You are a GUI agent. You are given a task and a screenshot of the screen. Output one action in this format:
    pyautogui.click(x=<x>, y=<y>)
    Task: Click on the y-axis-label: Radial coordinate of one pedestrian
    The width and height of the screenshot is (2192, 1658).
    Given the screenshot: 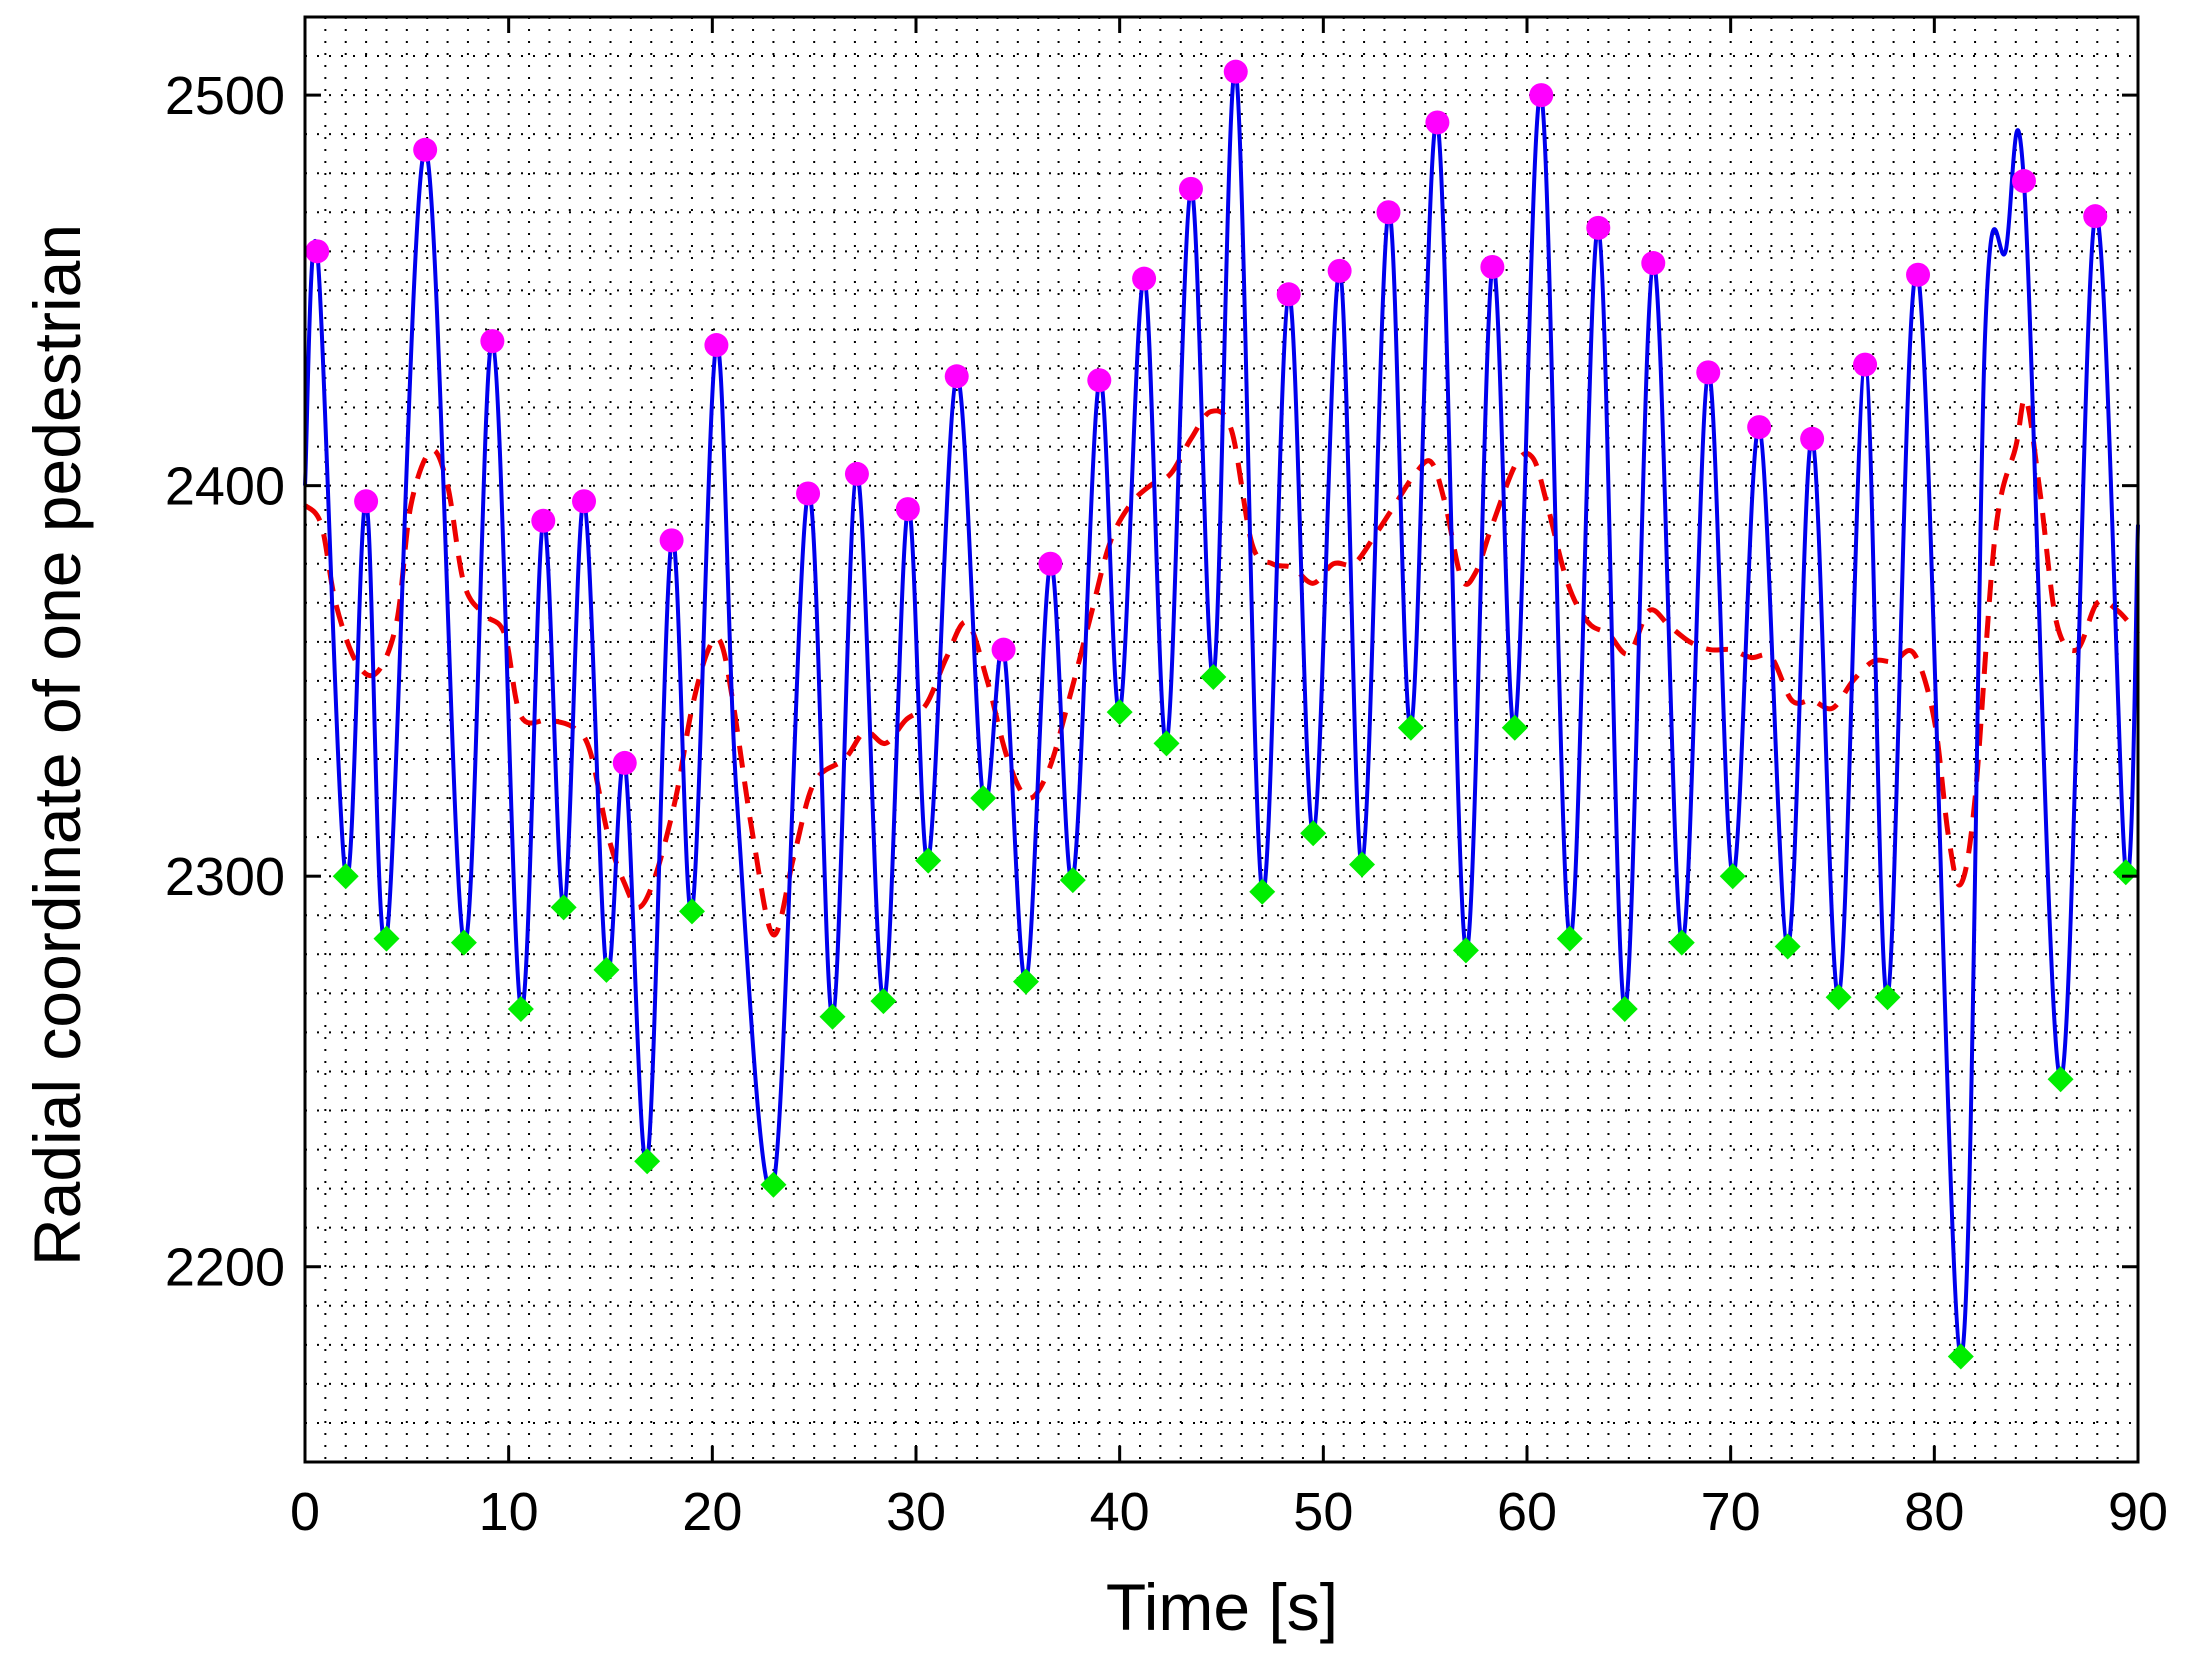 What is the action you would take?
    pyautogui.click(x=57, y=745)
    